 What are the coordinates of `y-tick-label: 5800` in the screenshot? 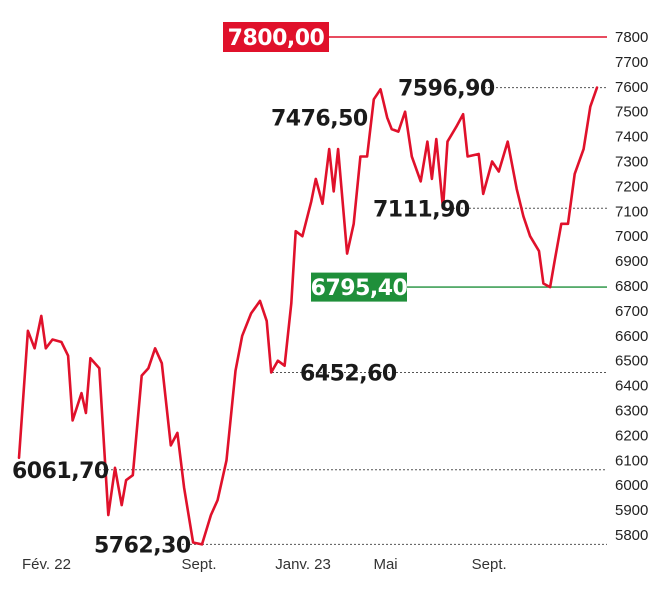 It's located at (631, 535).